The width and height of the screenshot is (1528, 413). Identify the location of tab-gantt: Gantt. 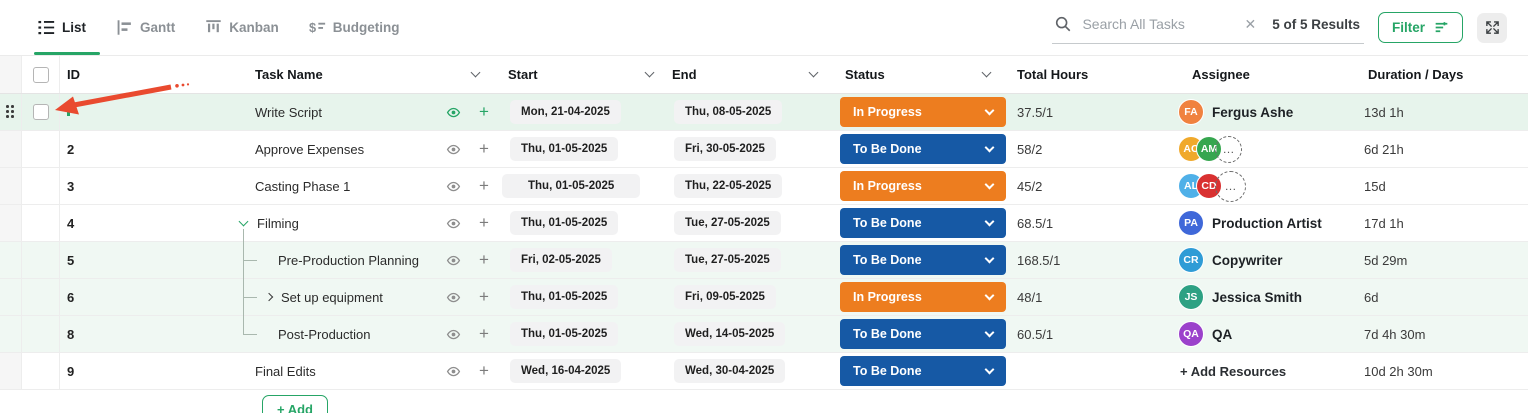
(145, 27).